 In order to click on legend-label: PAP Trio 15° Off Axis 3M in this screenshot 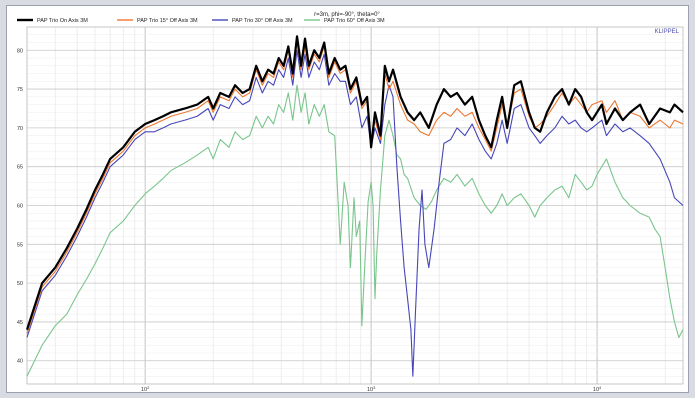, I will do `click(167, 21)`.